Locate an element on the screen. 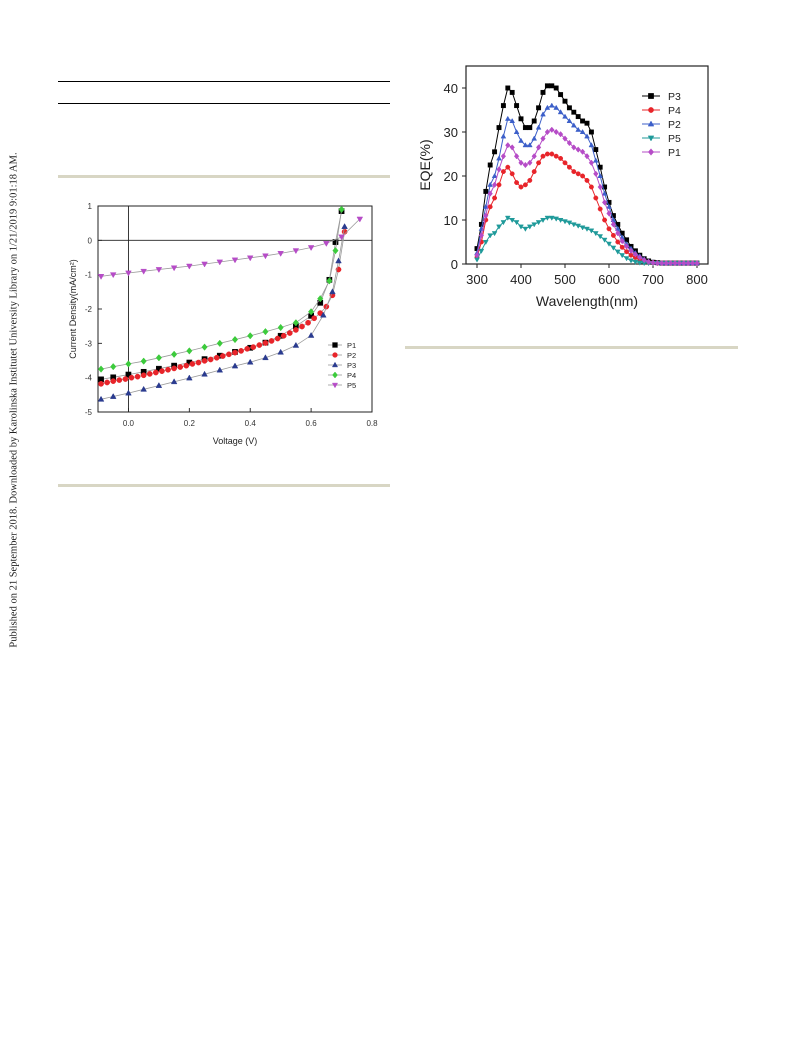  y-tick-label: 10 is located at coordinates (451, 220).